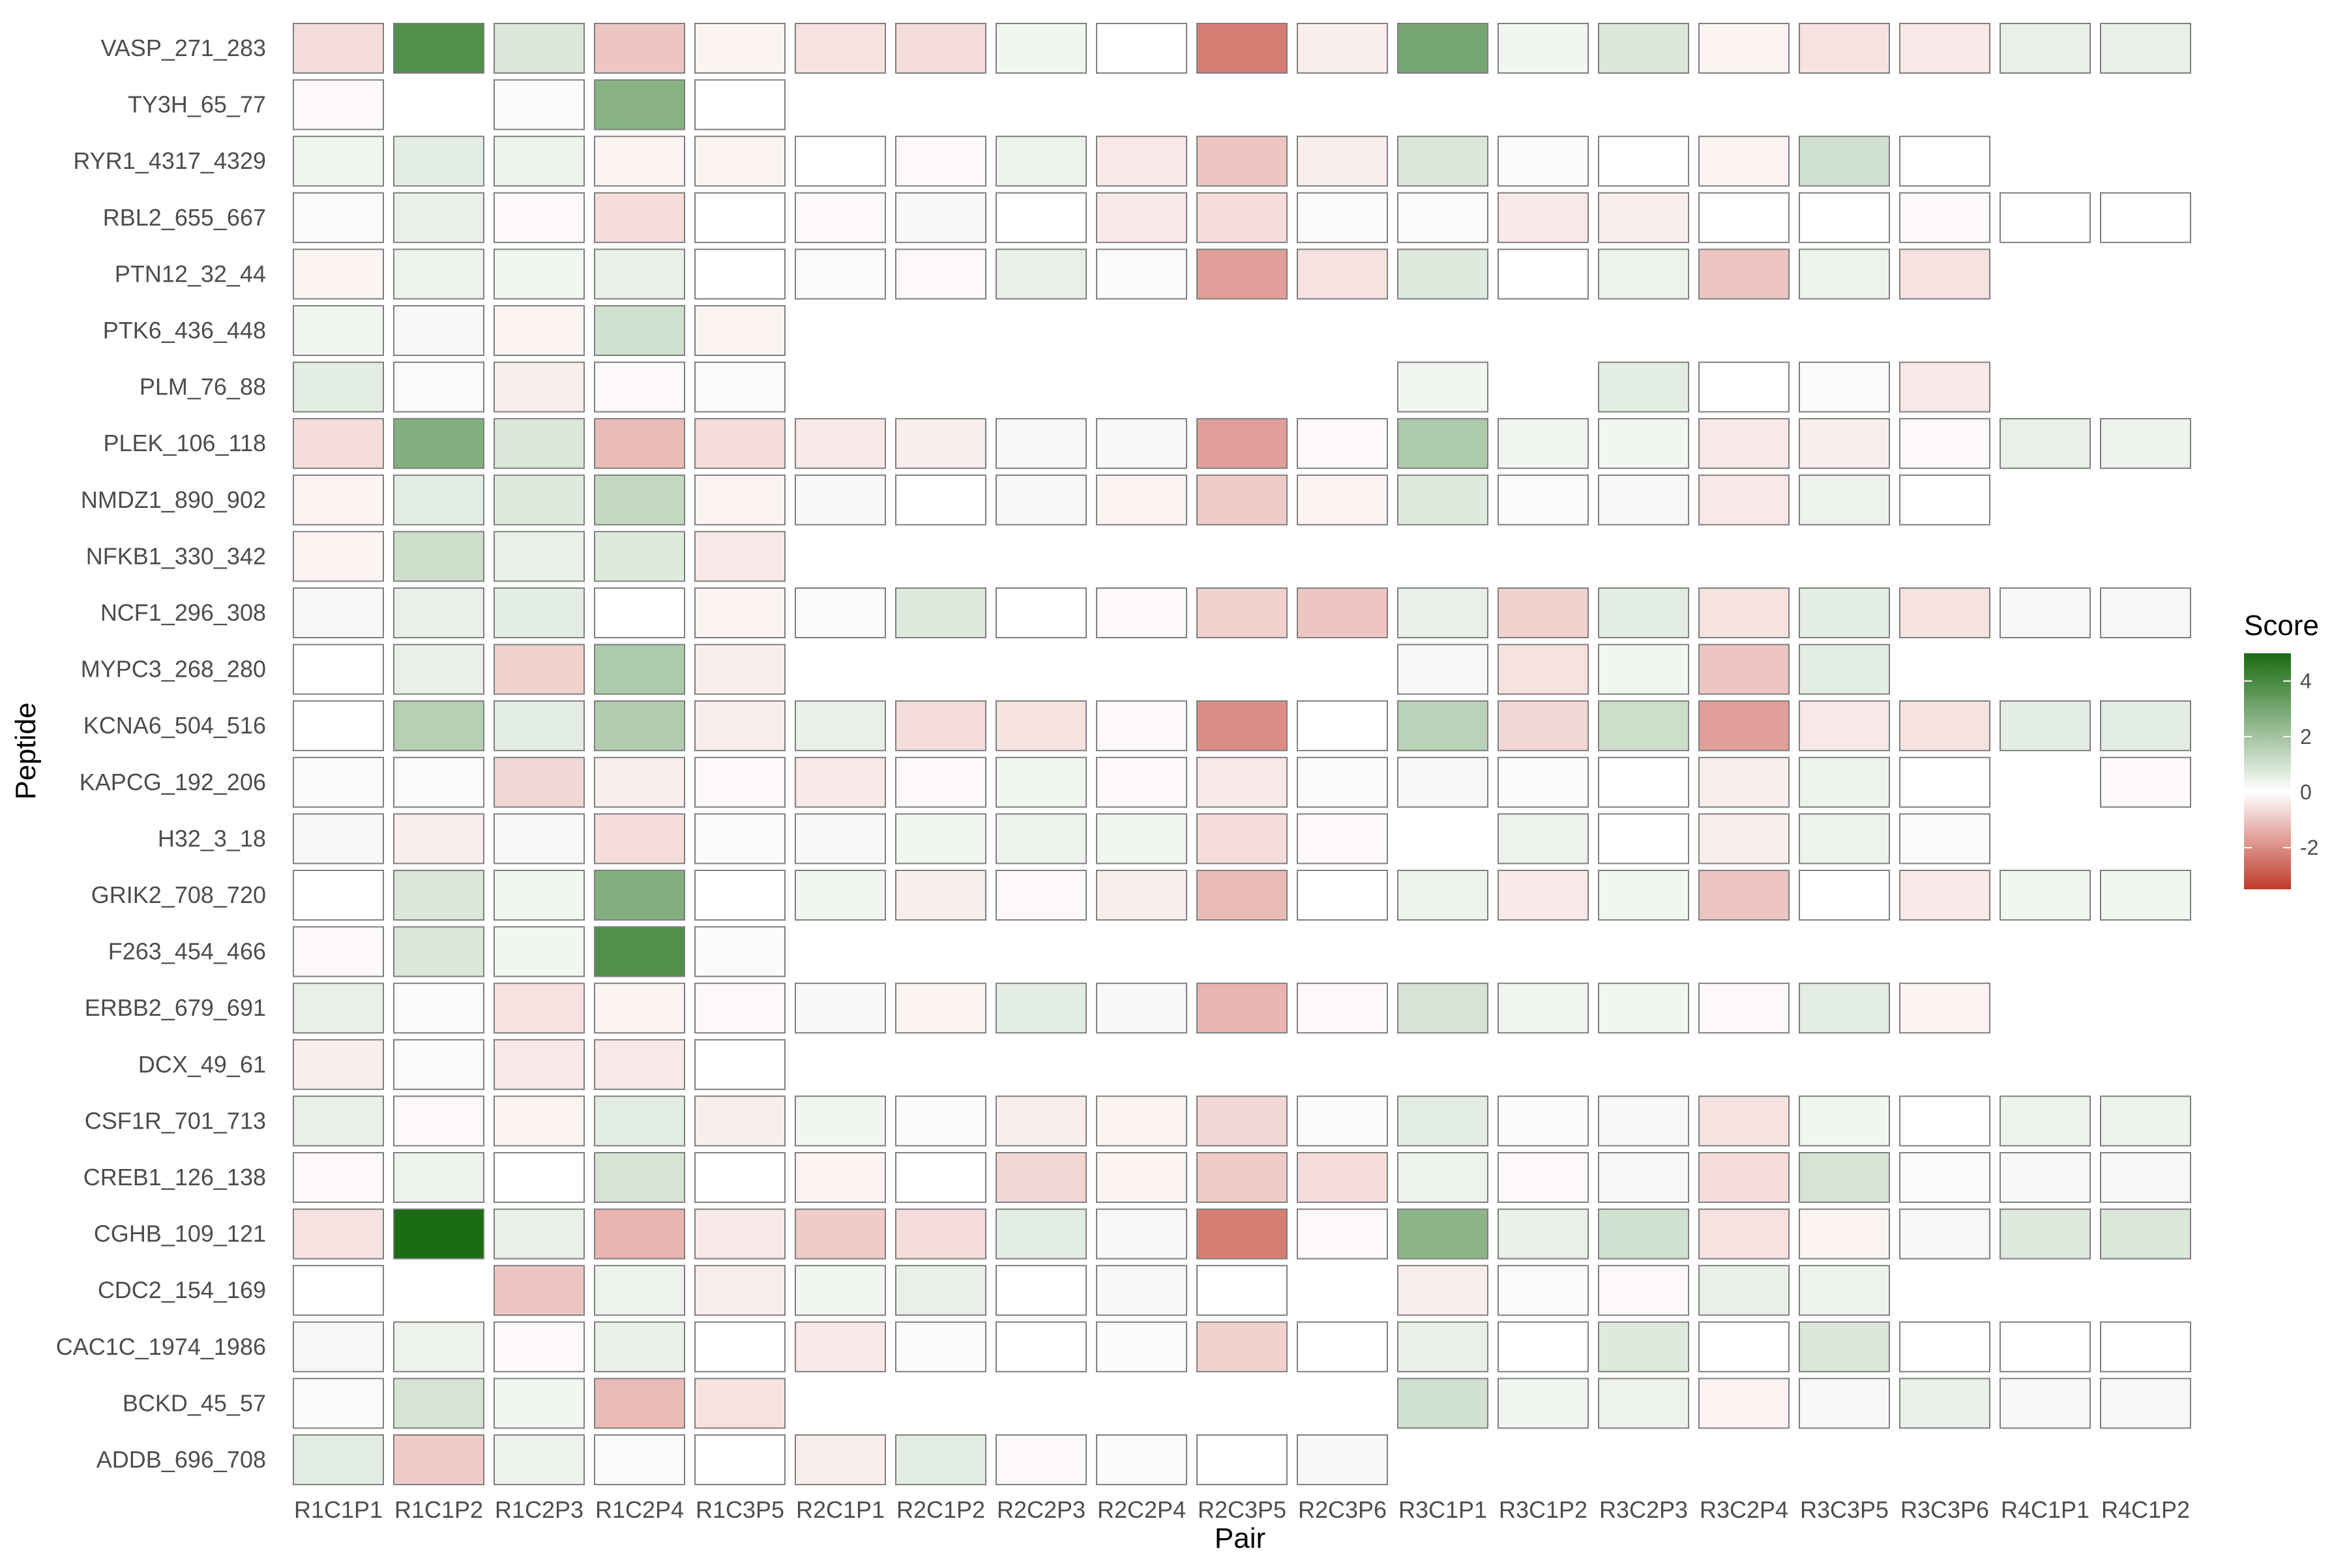 The height and width of the screenshot is (1568, 2347). What do you see at coordinates (2306, 792) in the screenshot?
I see `legend-tick-label: 0` at bounding box center [2306, 792].